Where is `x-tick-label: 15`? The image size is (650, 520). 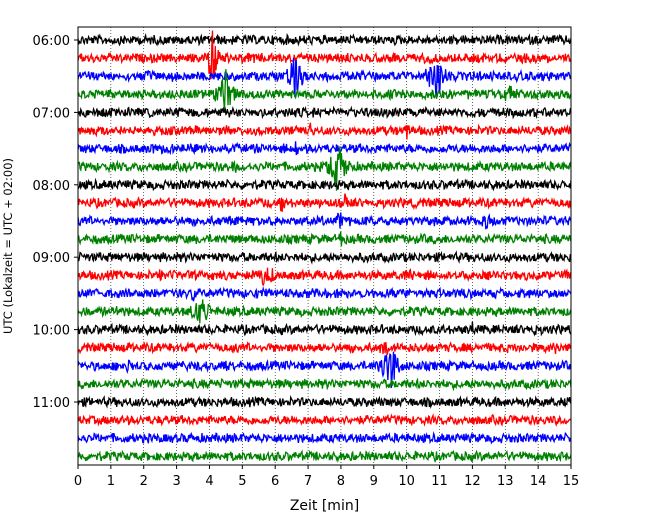
x-tick-label: 15 is located at coordinates (571, 481).